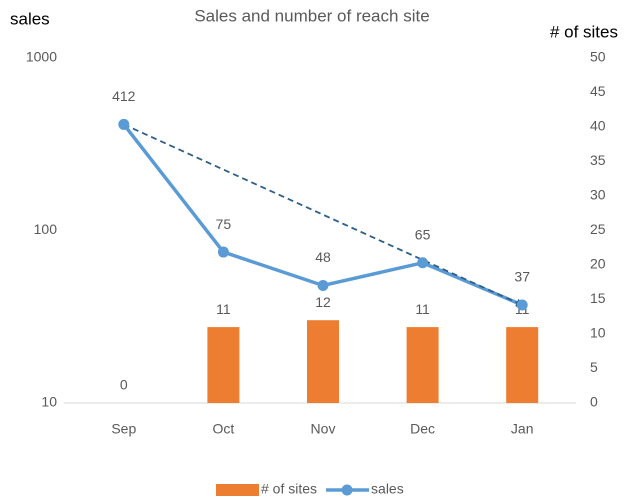 This screenshot has width=624, height=502. Describe the element at coordinates (124, 385) in the screenshot. I see `bar-value-label: 0` at that location.